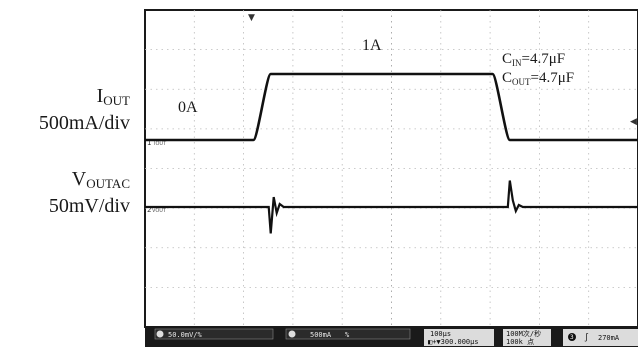  I want to click on annotation-cout: COUT=4.7μF, so click(538, 78).